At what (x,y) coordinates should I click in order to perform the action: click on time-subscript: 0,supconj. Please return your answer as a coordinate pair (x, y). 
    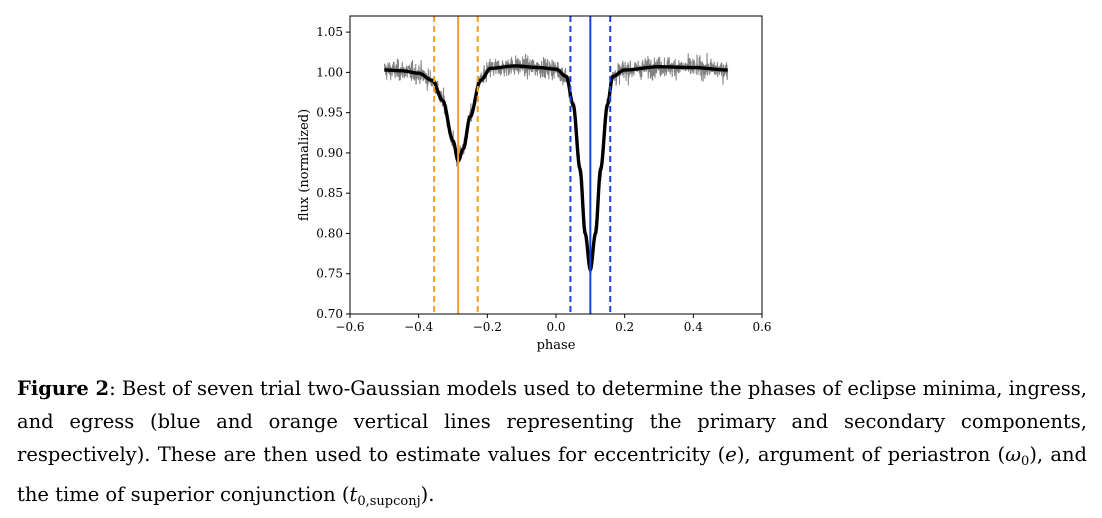
    Looking at the image, I should click on (389, 501).